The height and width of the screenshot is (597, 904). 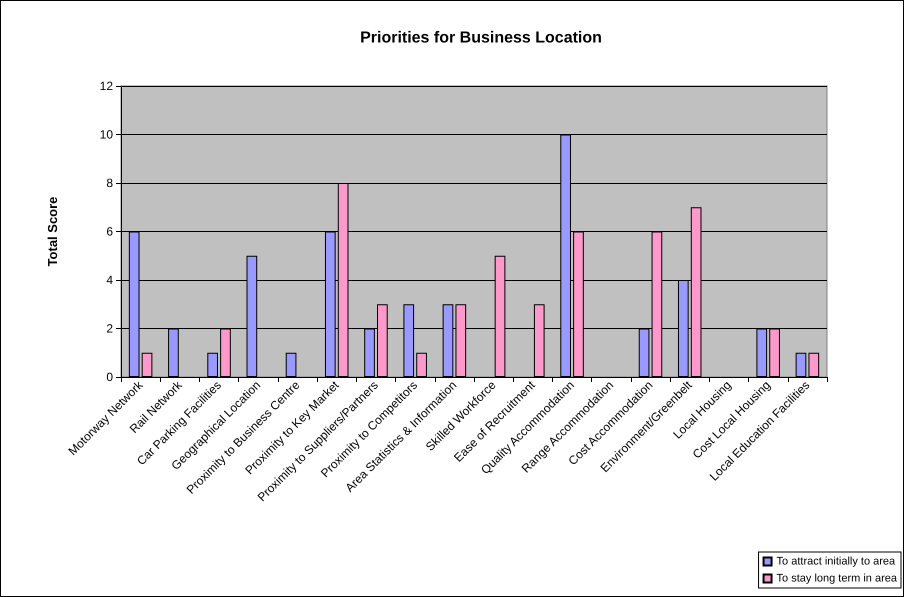 I want to click on y-tick-label: 10, so click(x=107, y=135).